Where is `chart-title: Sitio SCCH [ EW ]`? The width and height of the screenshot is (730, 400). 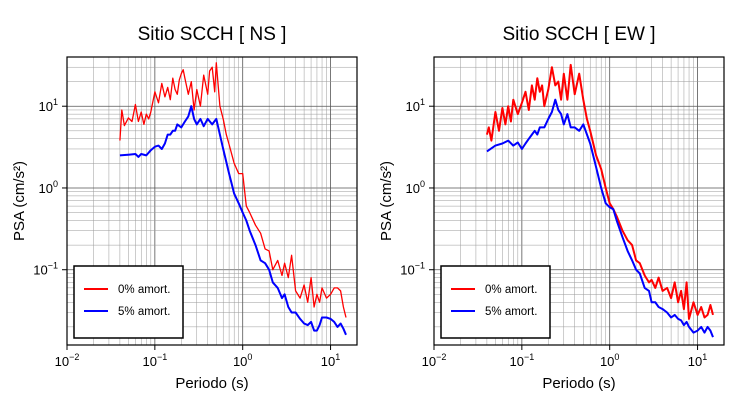 chart-title: Sitio SCCH [ EW ] is located at coordinates (578, 34).